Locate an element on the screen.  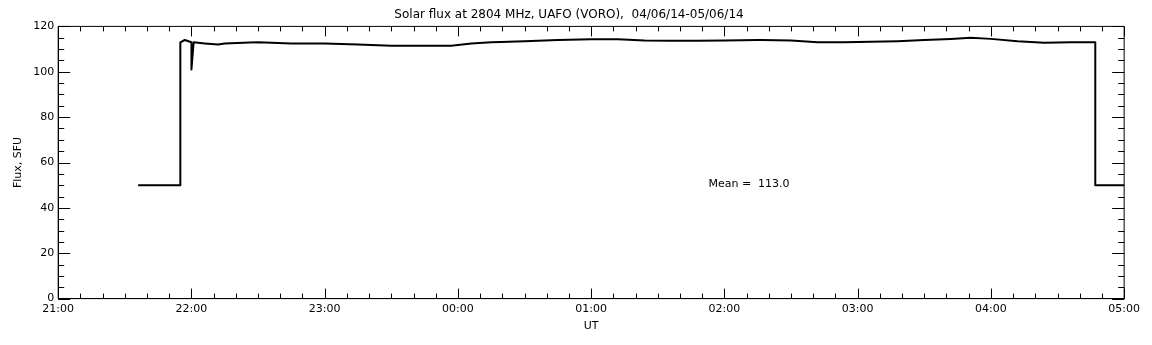
annotation: Mean = 113.0 is located at coordinates (749, 184).